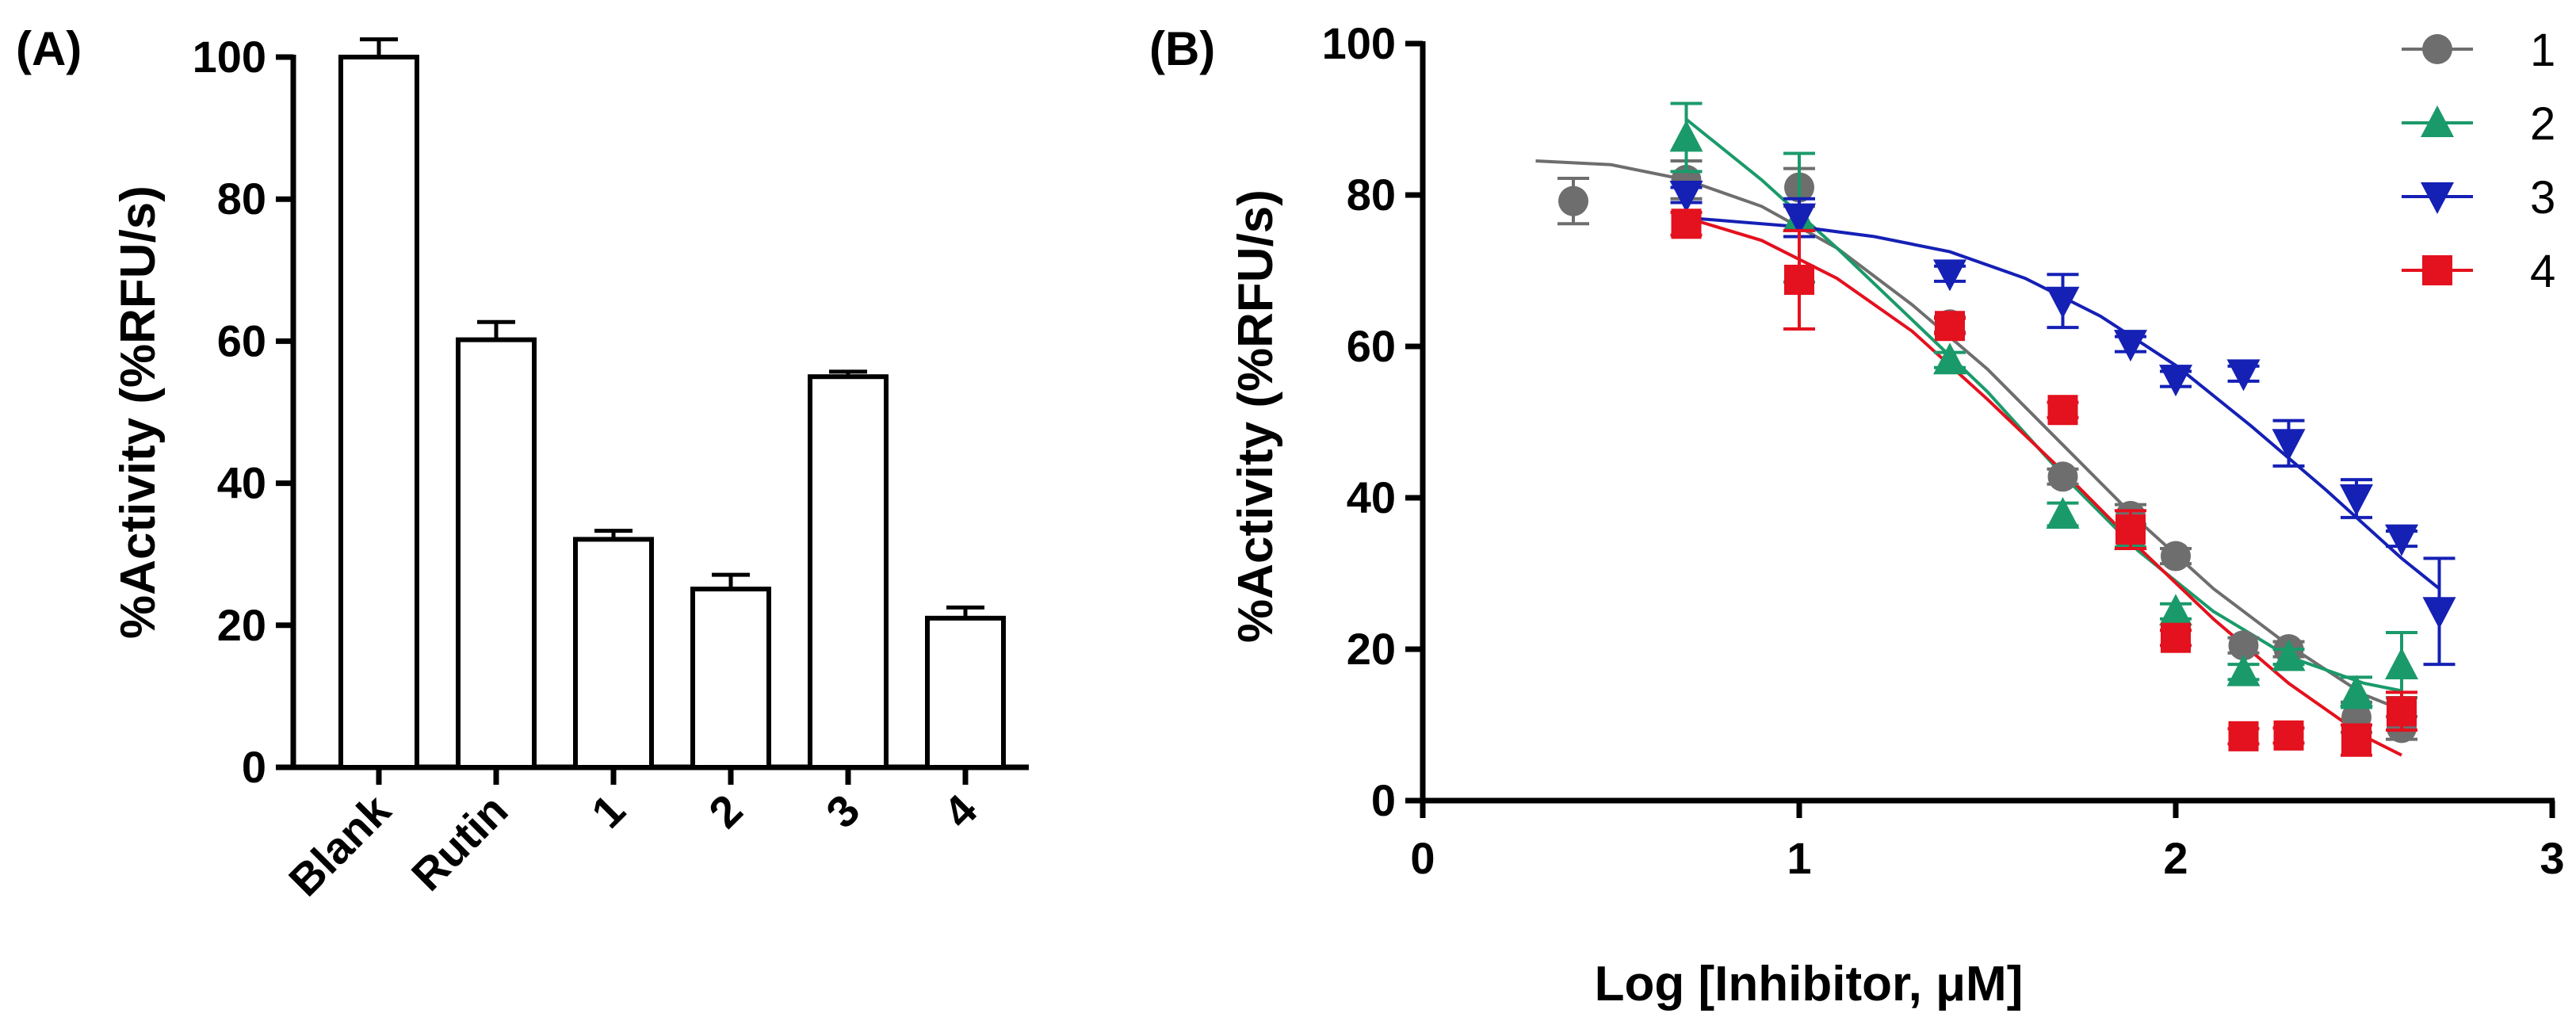  Describe the element at coordinates (460, 842) in the screenshot. I see `panel-a-category-label: Rutin` at that location.